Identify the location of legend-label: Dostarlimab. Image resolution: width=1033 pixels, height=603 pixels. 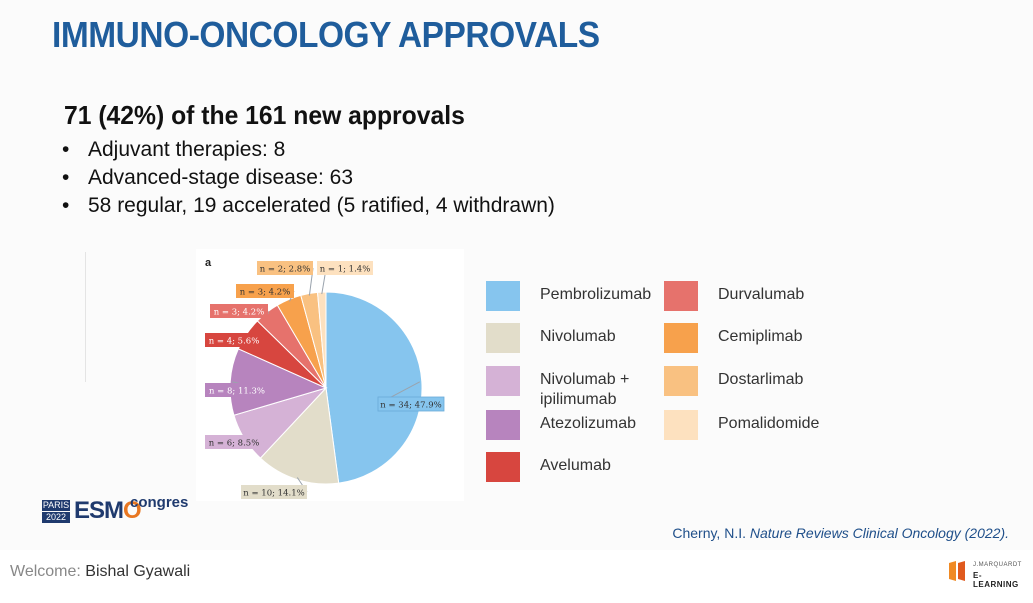
(761, 379).